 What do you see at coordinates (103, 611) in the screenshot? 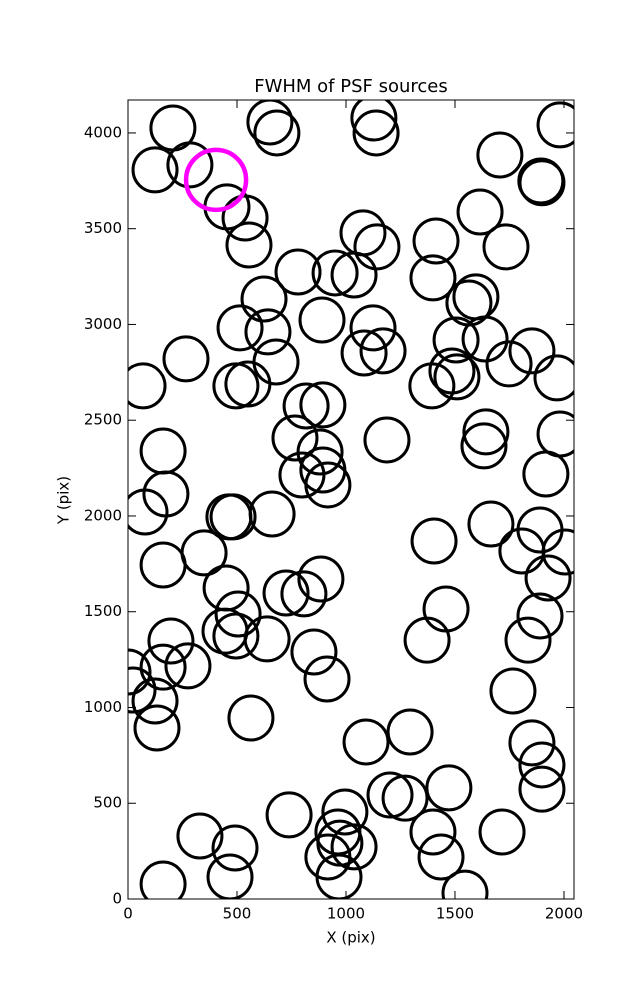
I see `y-tick-label: 1500` at bounding box center [103, 611].